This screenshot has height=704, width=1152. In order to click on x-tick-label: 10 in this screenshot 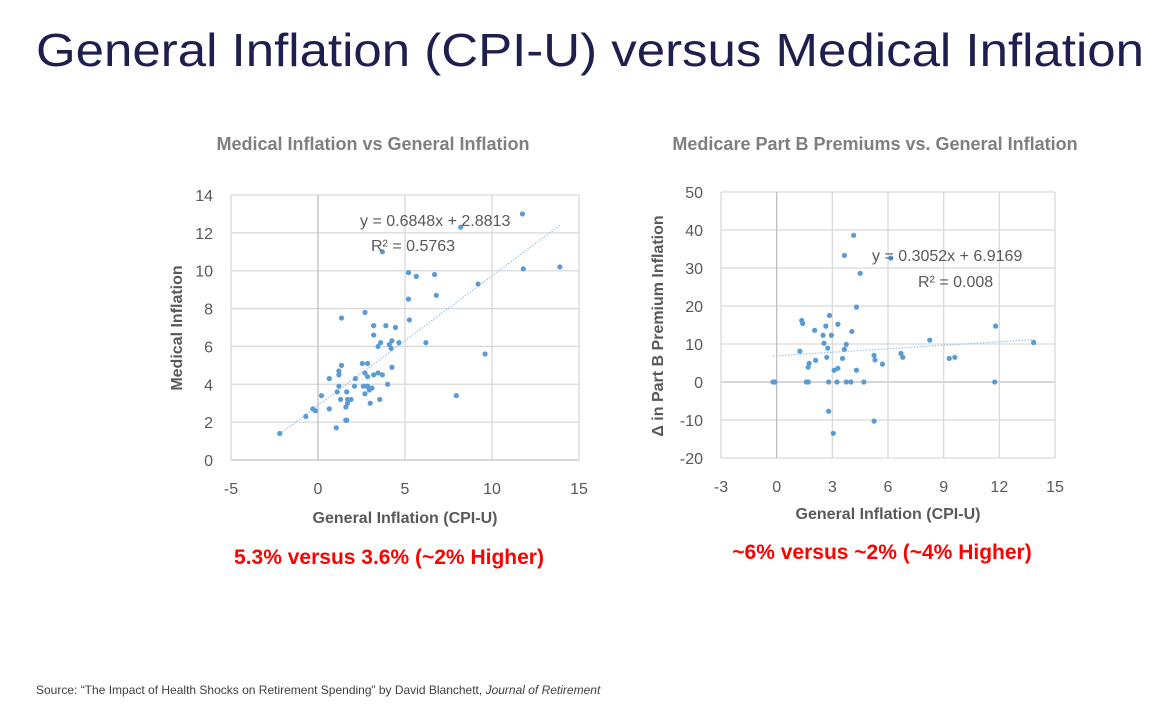, I will do `click(492, 489)`.